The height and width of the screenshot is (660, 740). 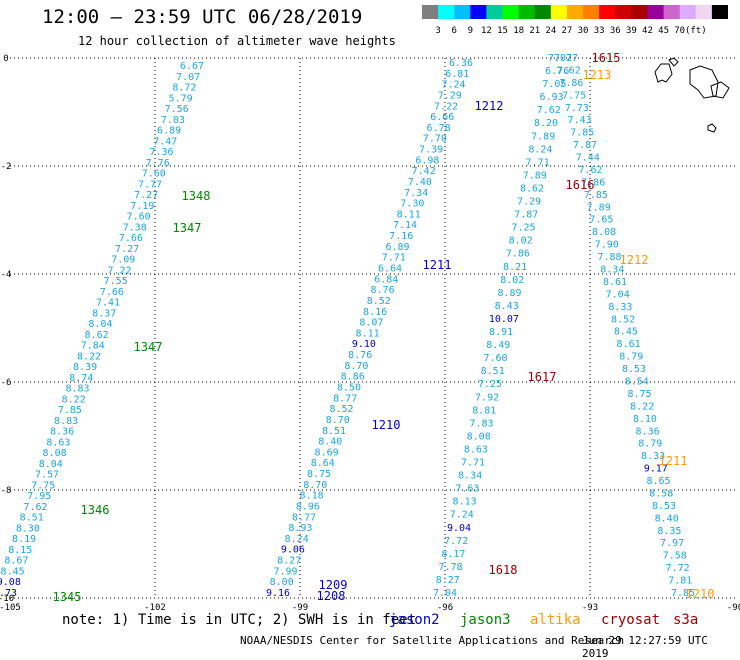 What do you see at coordinates (467, 489) in the screenshot?
I see `wave-height-value: 7.63` at bounding box center [467, 489].